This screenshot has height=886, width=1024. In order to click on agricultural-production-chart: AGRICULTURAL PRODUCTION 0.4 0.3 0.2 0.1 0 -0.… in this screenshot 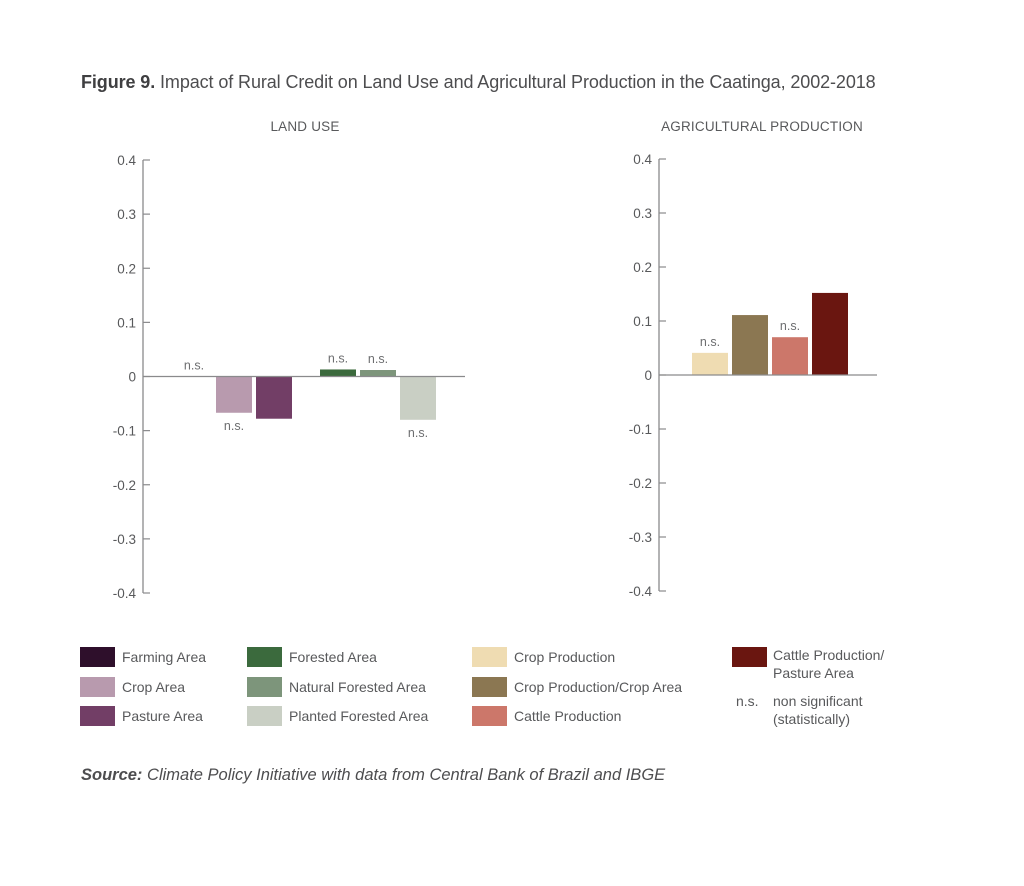, I will do `click(753, 359)`.